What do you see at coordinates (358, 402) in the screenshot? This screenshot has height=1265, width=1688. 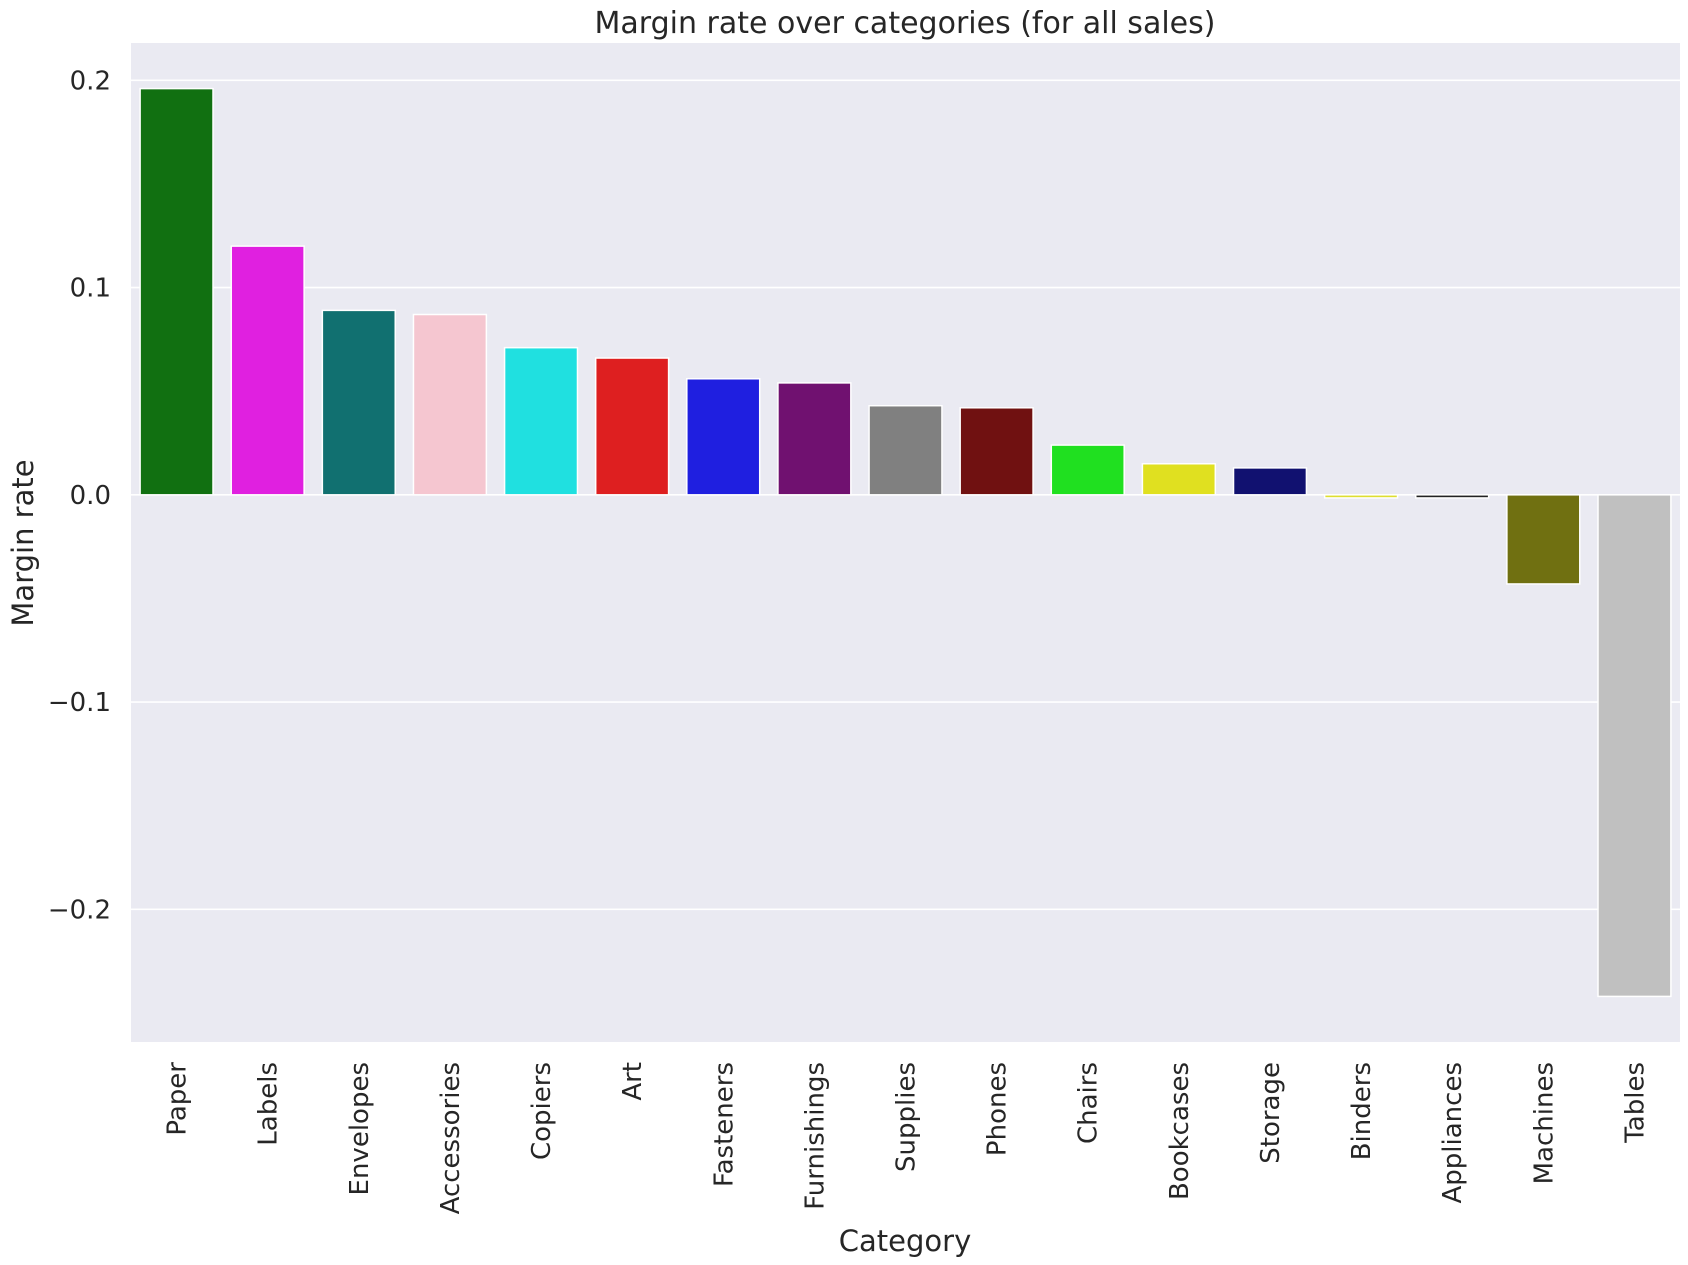 I see `bar-envelopes` at bounding box center [358, 402].